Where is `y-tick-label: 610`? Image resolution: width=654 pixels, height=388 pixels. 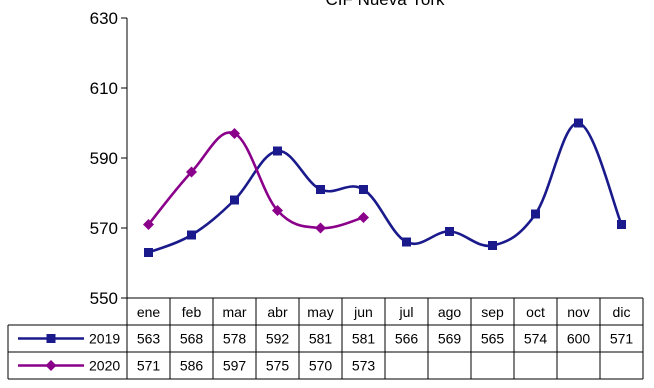
y-tick-label: 610 is located at coordinates (104, 88).